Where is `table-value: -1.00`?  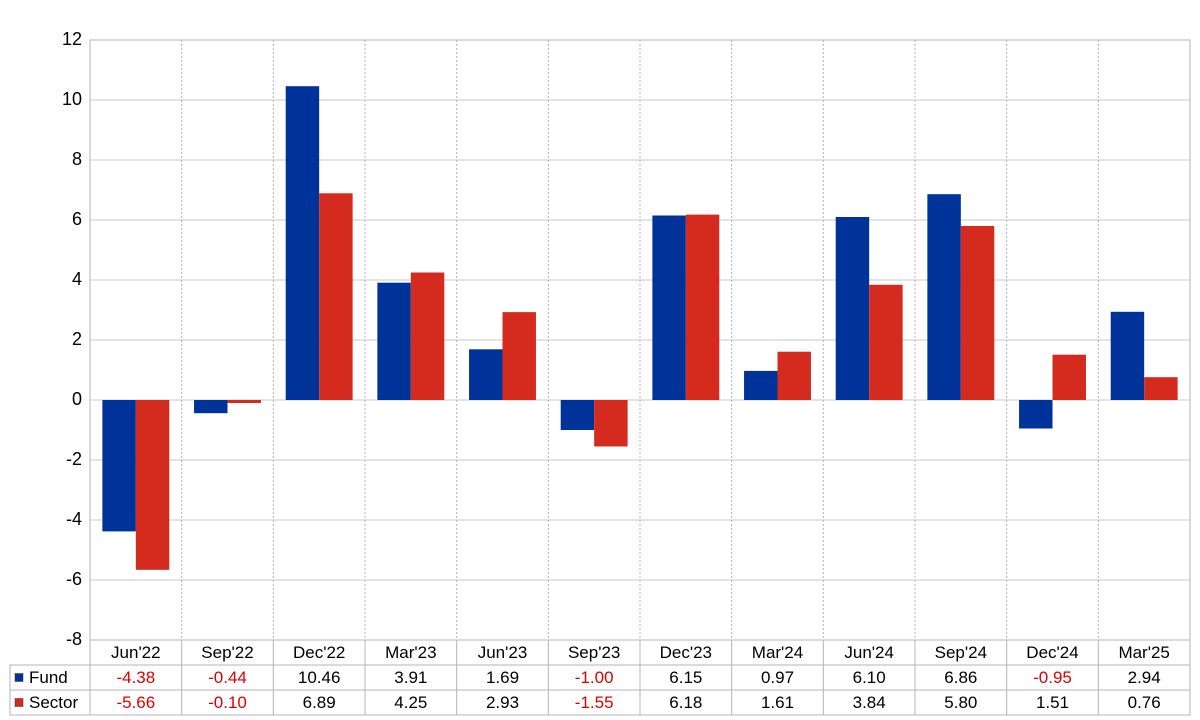
table-value: -1.00 is located at coordinates (594, 677).